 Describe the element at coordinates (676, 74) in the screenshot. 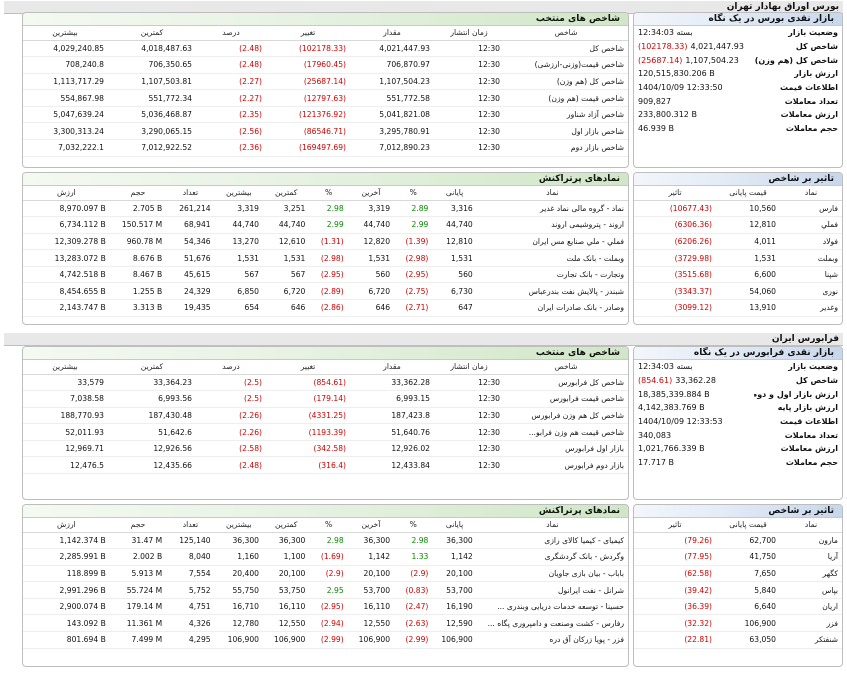

I see `stat-value: 120,515,830.206 B` at that location.